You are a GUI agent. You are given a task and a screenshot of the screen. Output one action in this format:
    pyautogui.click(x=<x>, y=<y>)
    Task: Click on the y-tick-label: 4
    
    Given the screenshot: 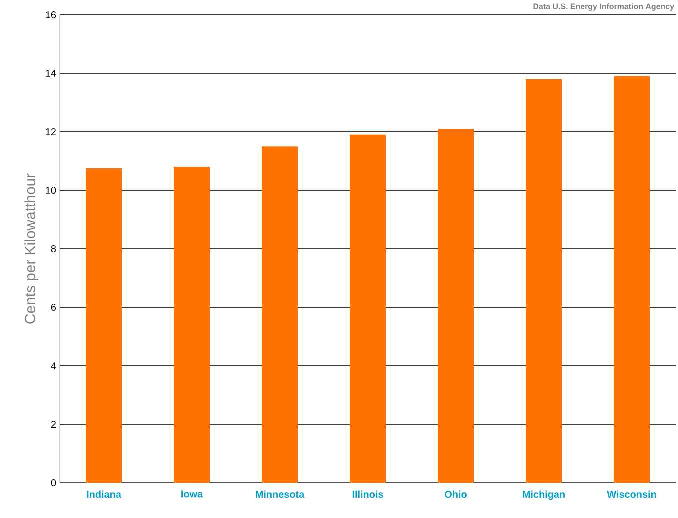 What is the action you would take?
    pyautogui.click(x=53, y=366)
    